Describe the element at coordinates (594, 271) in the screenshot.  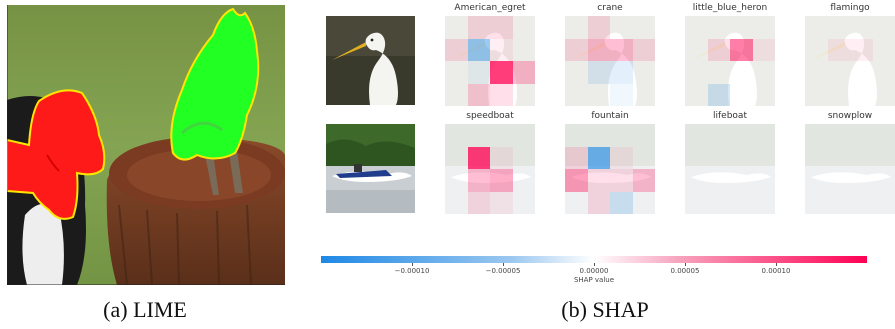
I see `colorbar-tick-label: 0.00000` at that location.